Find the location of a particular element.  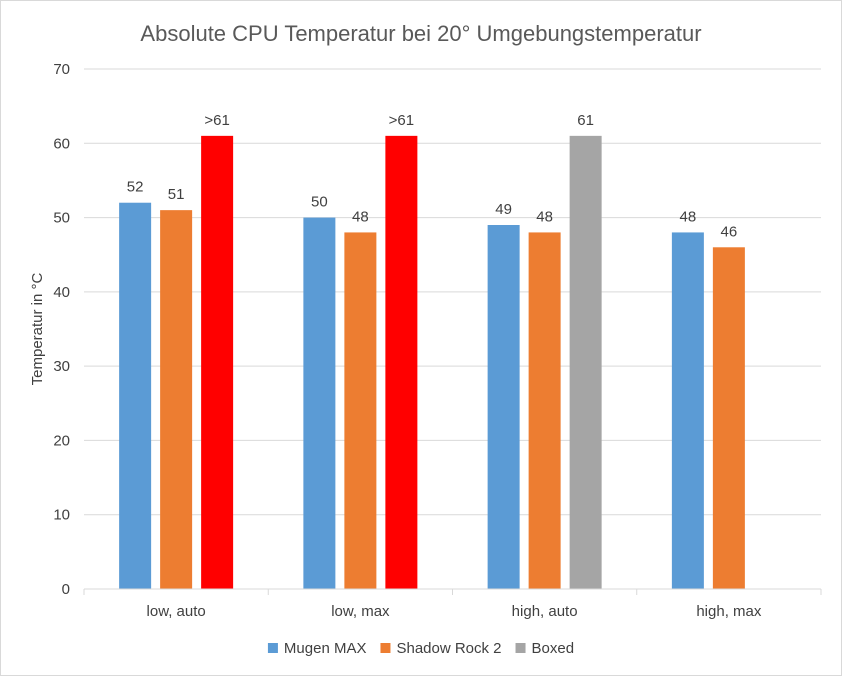

data-label: 49 is located at coordinates (503, 209).